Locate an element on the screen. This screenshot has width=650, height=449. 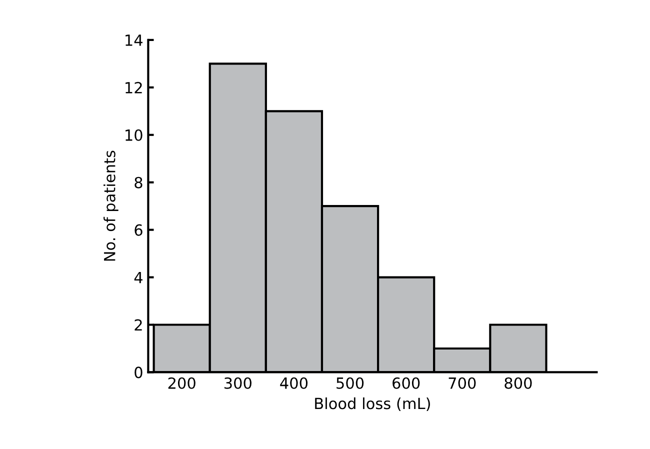
y-tick-label: 4 is located at coordinates (138, 278).